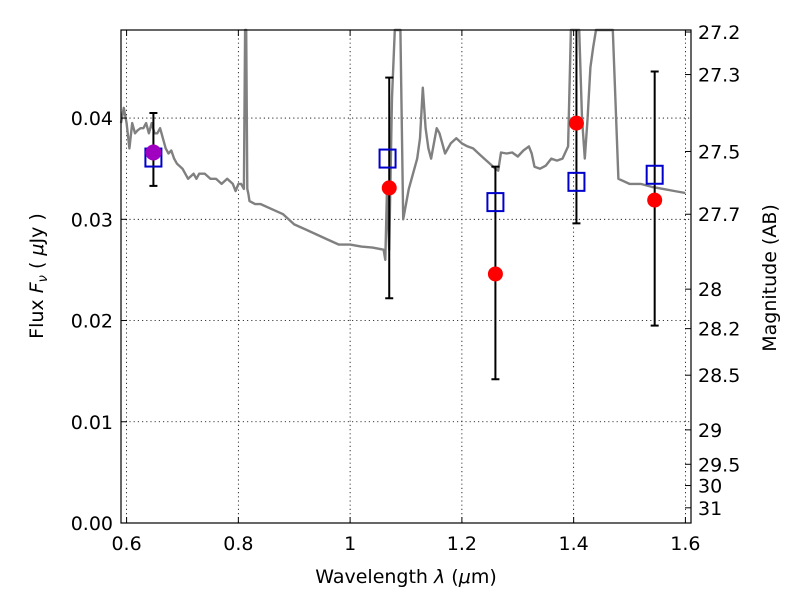 This screenshot has height=600, width=800. Describe the element at coordinates (462, 544) in the screenshot. I see `x-tick-label: 1.2` at that location.